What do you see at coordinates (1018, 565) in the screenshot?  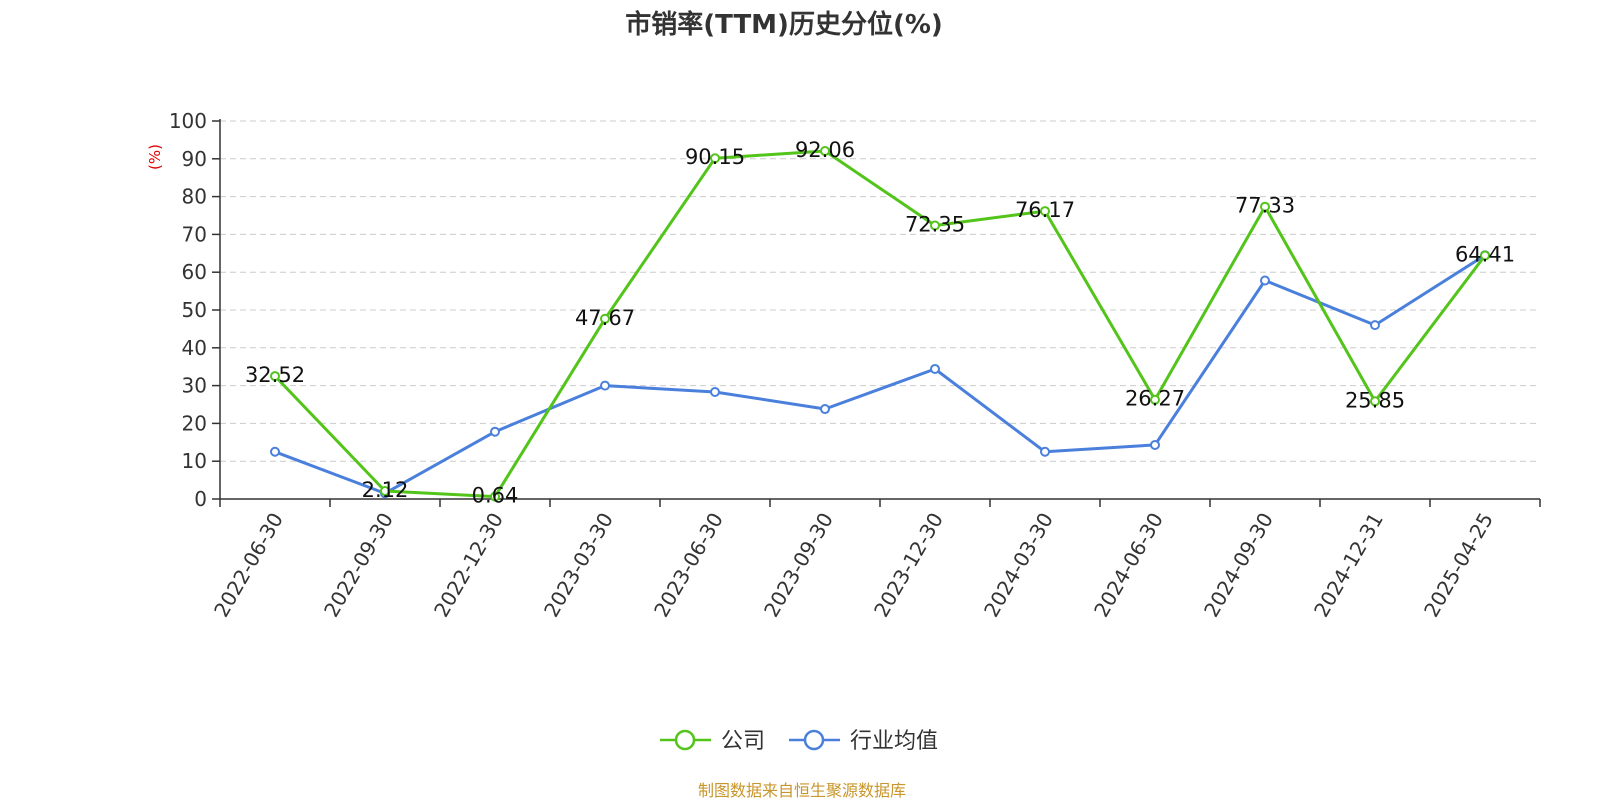 I see `x-tick-label: 2024-03-30` at bounding box center [1018, 565].